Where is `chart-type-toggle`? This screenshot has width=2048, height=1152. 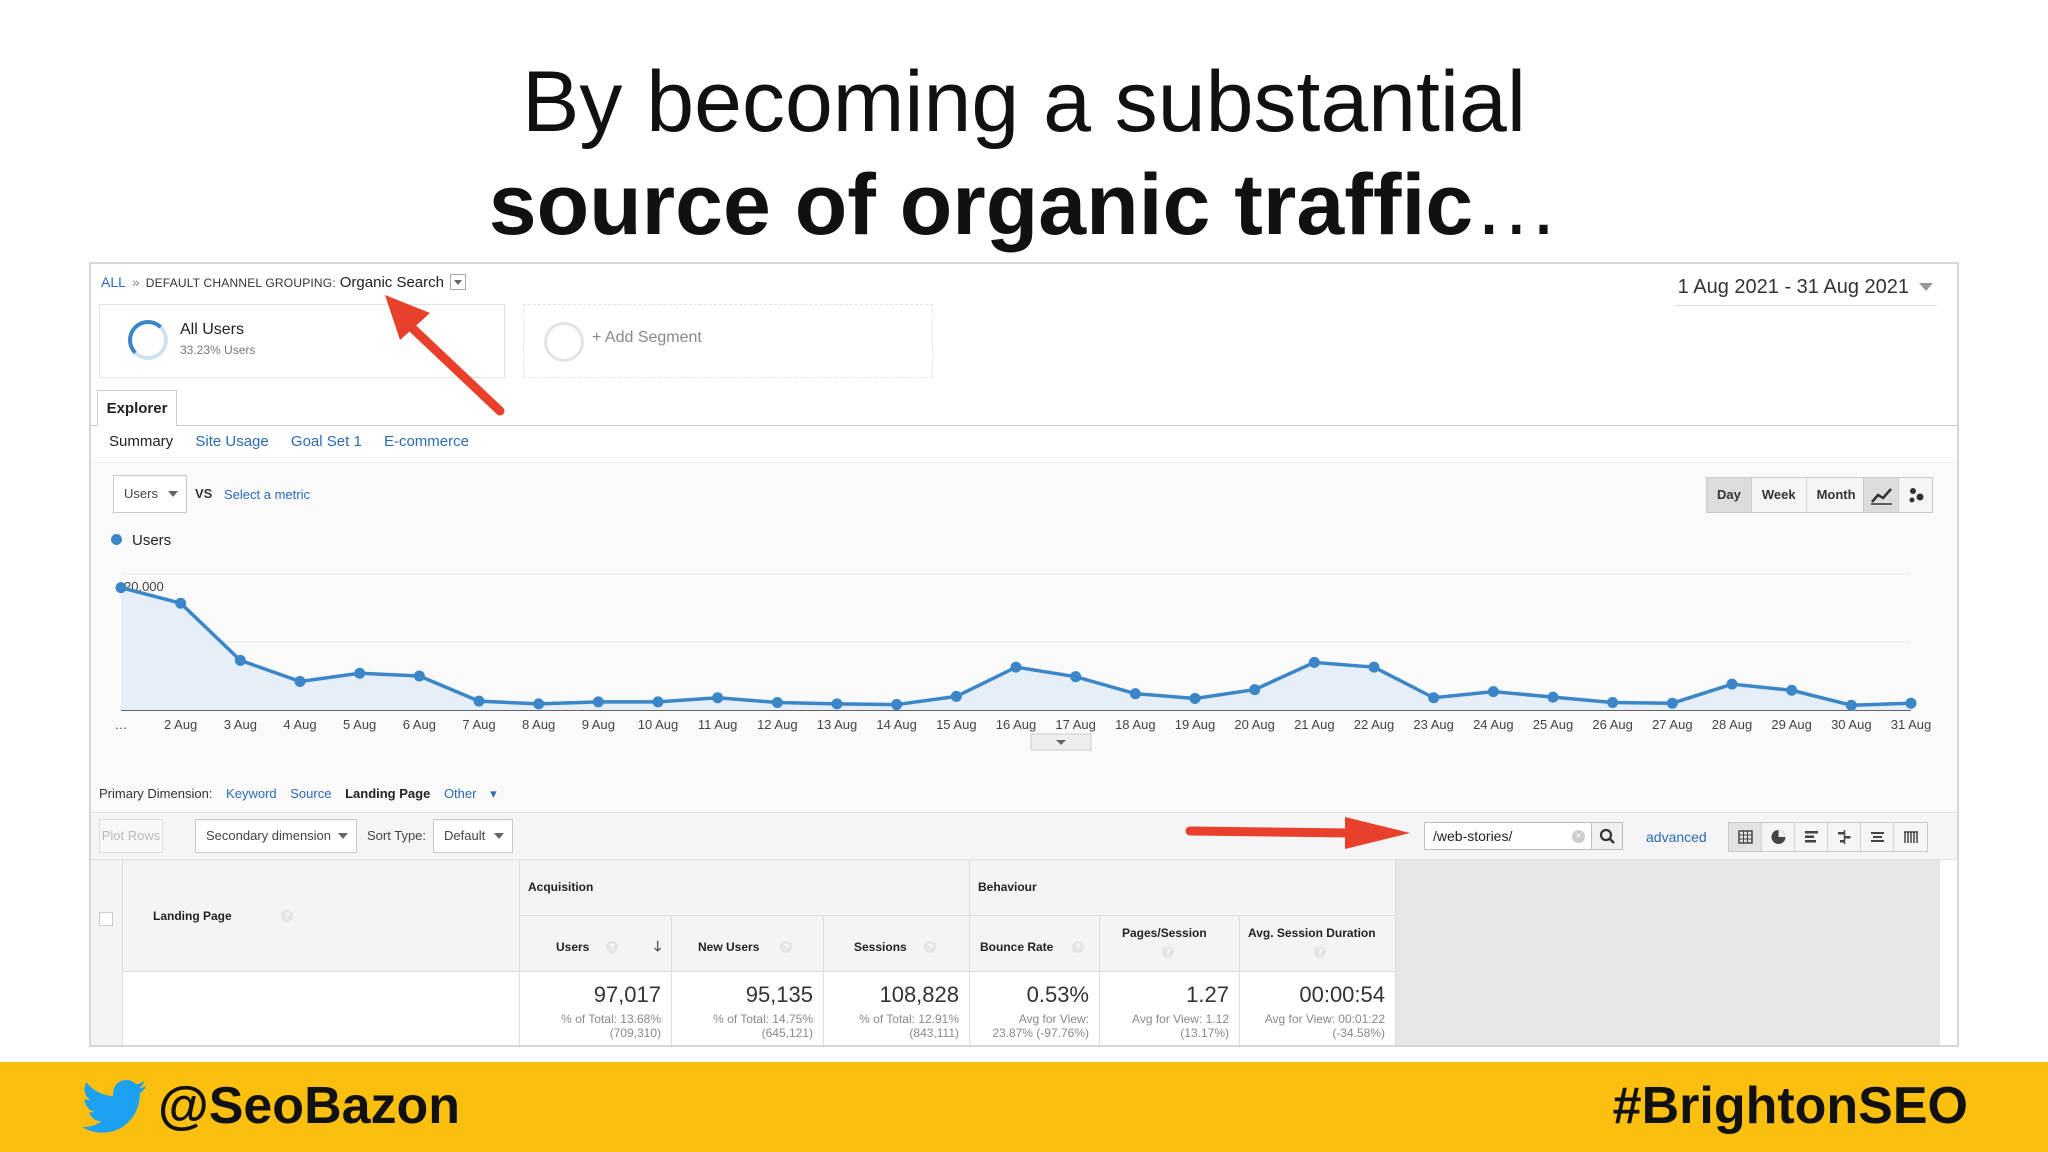
chart-type-toggle is located at coordinates (1898, 495).